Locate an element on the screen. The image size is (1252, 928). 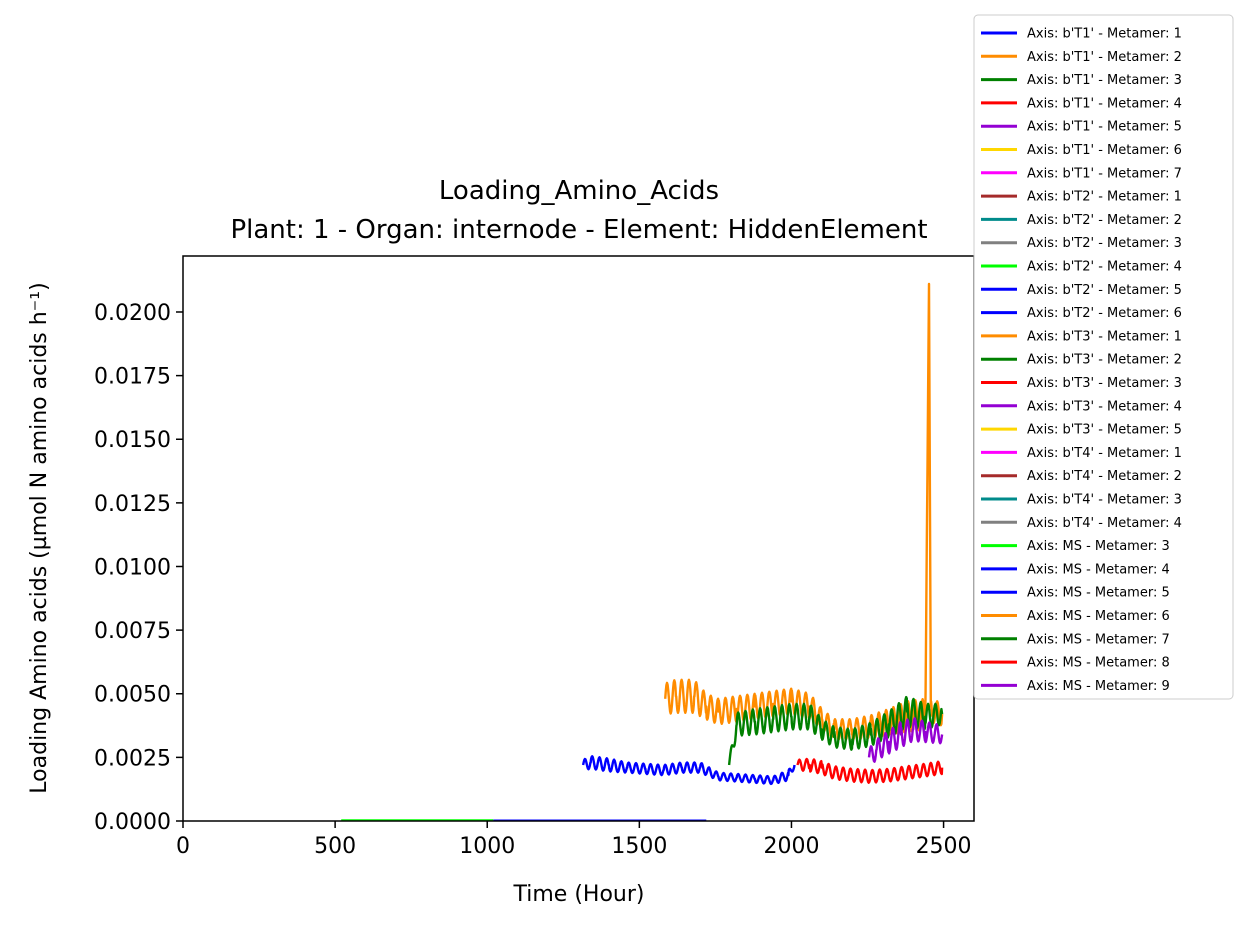
y-tick-label: 0.0025 is located at coordinates (132, 758).